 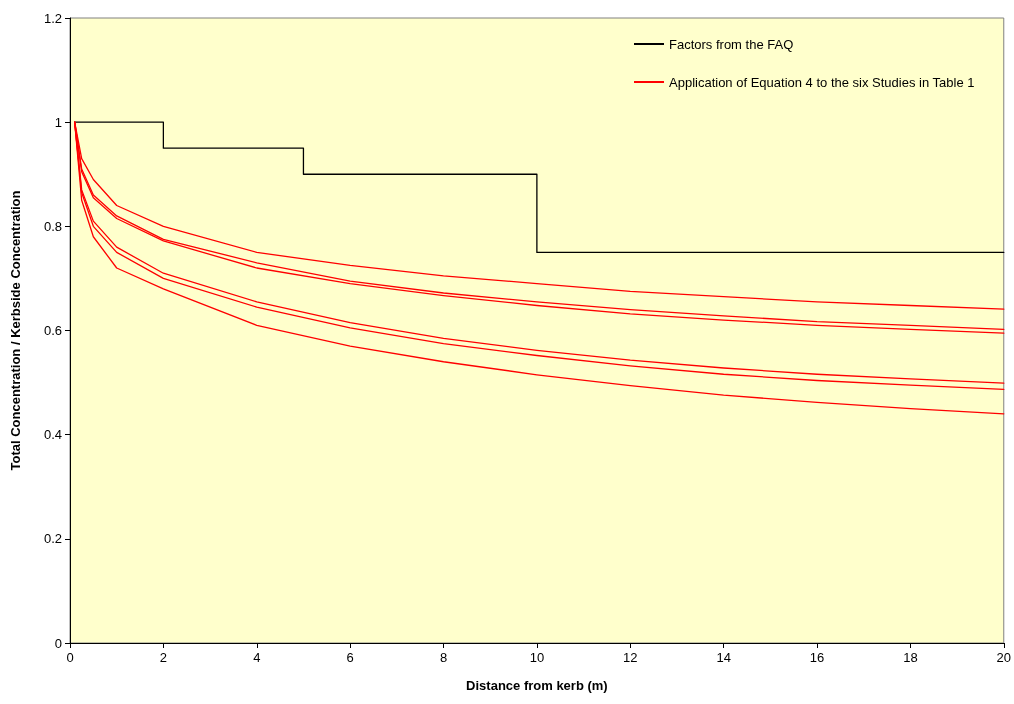 I want to click on y-tick-label: 0, so click(x=58, y=643).